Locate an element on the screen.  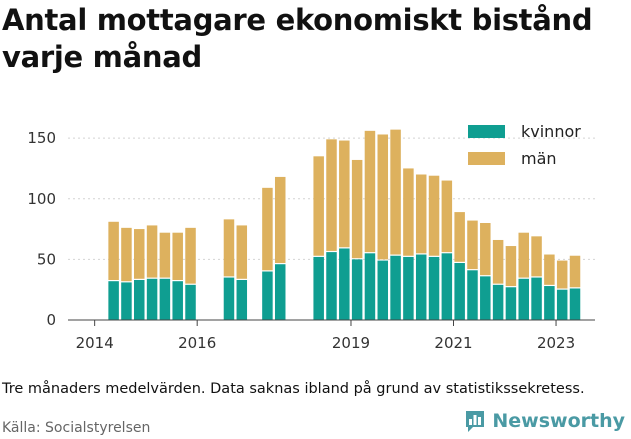
x-tick-label: 2019 is located at coordinates (351, 343).